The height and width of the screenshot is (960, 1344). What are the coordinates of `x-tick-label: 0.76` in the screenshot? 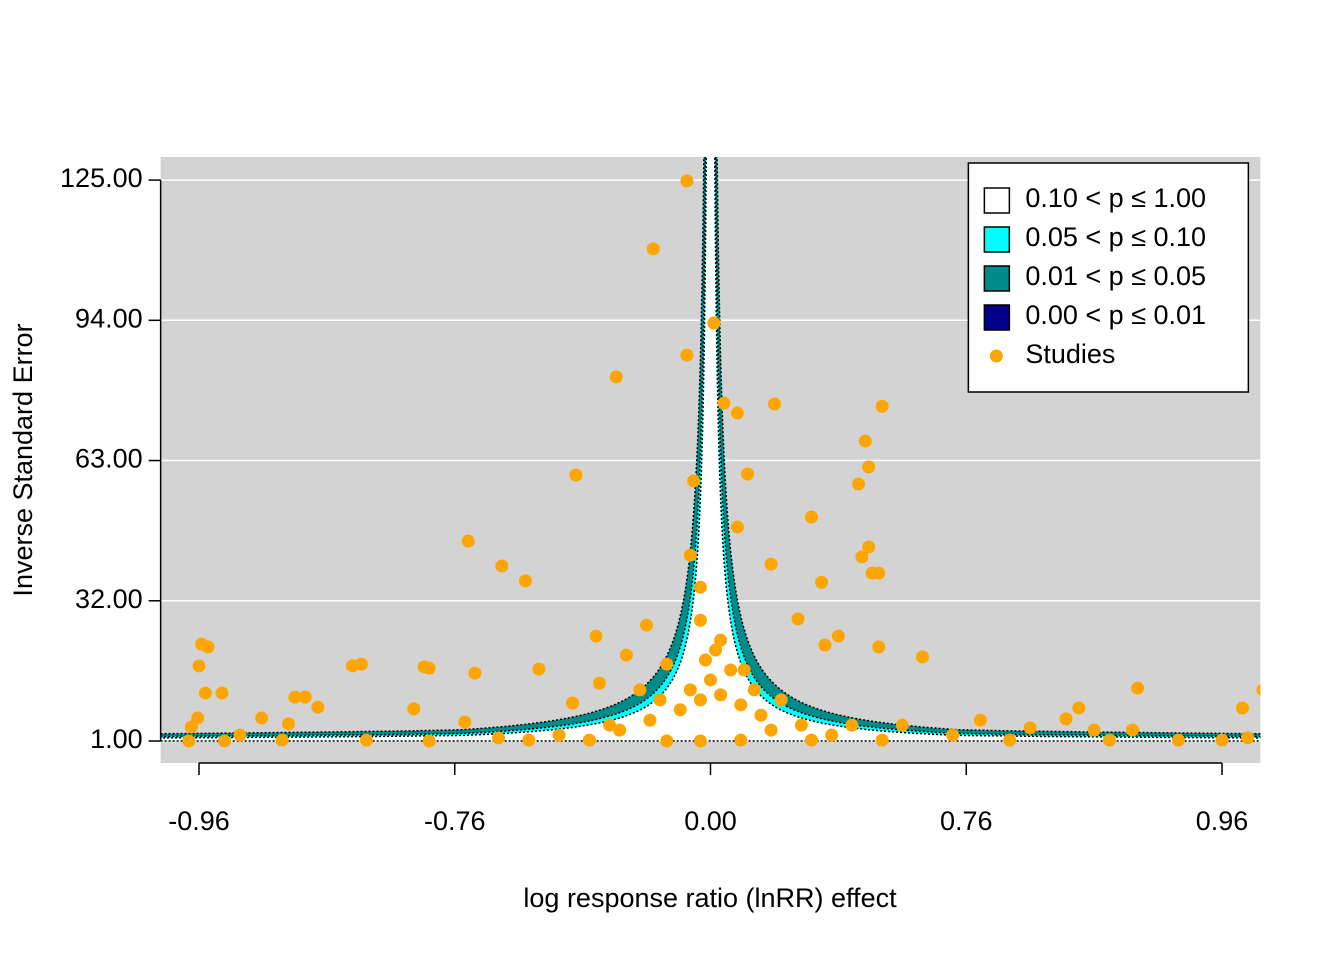 It's located at (966, 821).